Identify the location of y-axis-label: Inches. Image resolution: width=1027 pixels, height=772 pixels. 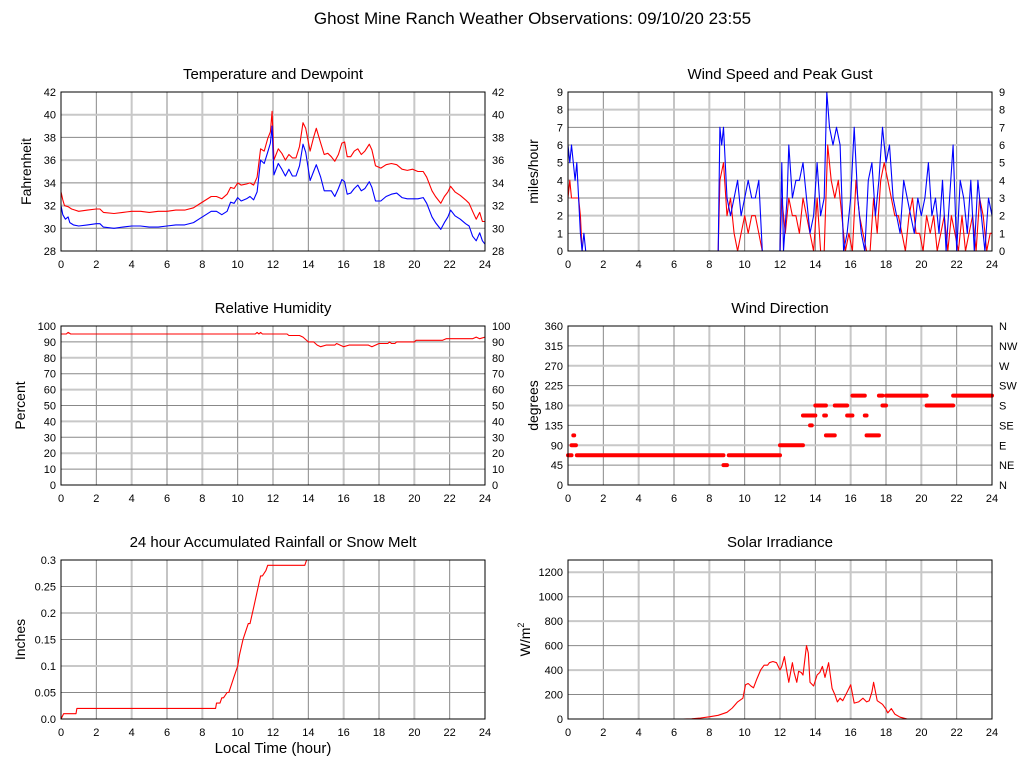
(20, 639).